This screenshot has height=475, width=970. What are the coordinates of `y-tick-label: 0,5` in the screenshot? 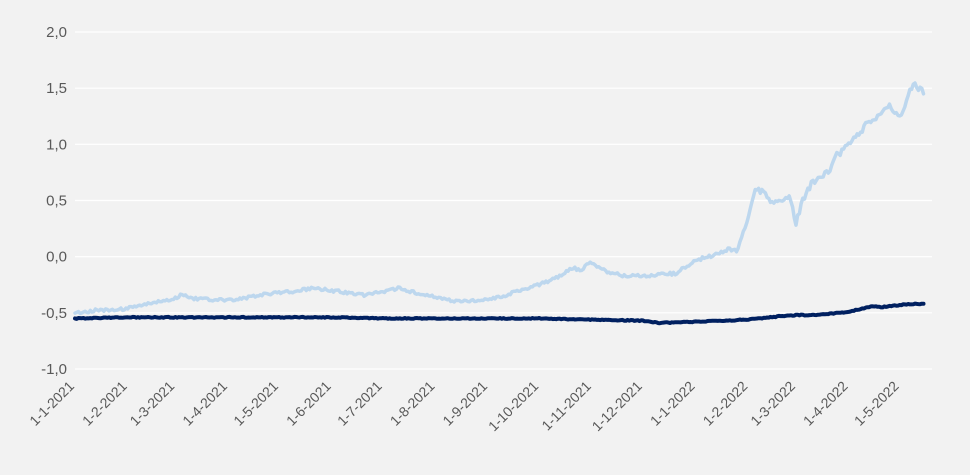 It's located at (56, 201).